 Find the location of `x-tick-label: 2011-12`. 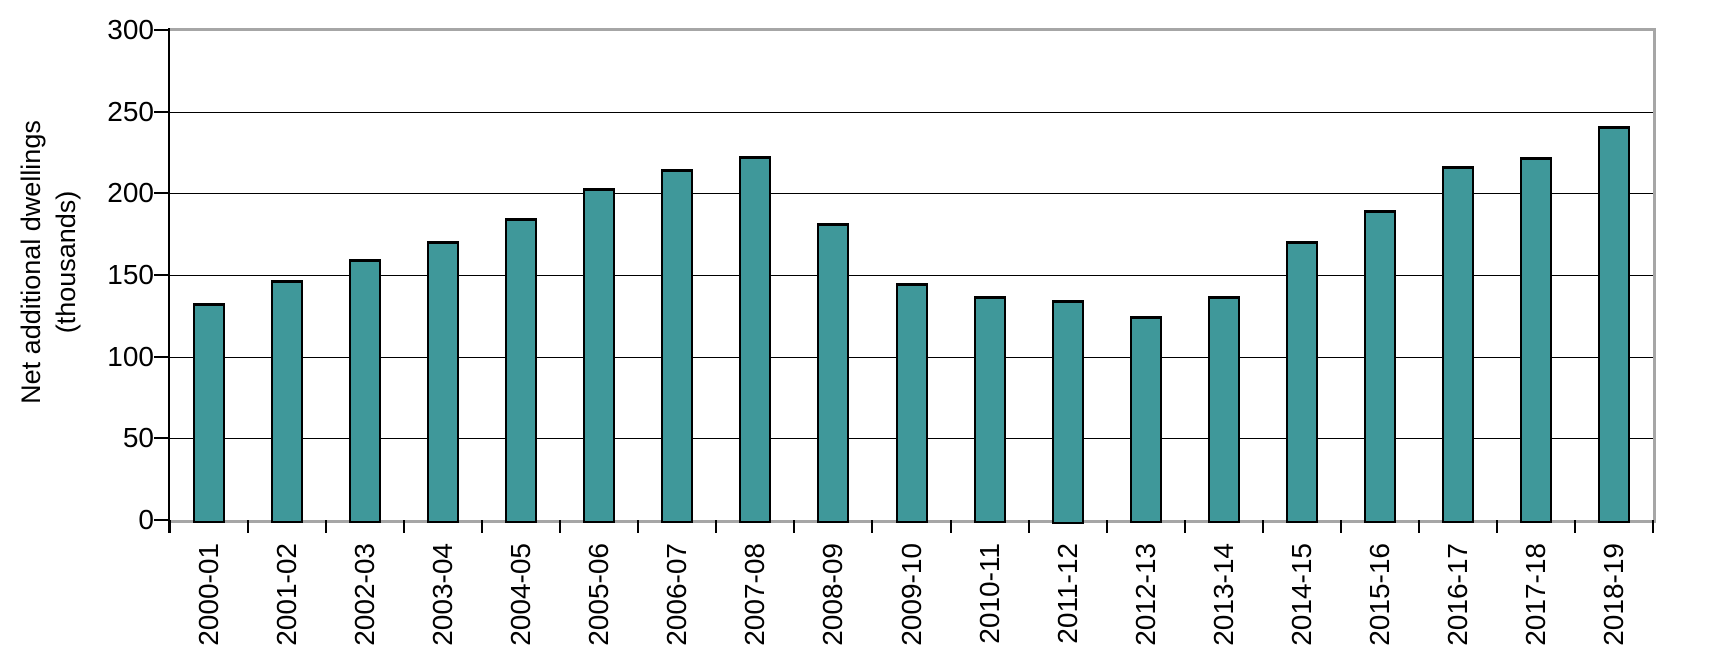

x-tick-label: 2011-12 is located at coordinates (1067, 593).